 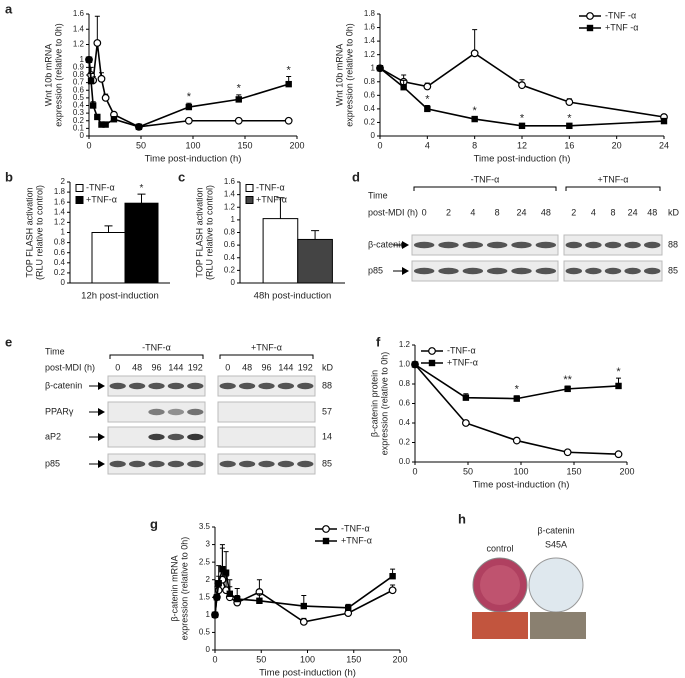 I want to click on row-label: aP2, so click(x=53, y=436).